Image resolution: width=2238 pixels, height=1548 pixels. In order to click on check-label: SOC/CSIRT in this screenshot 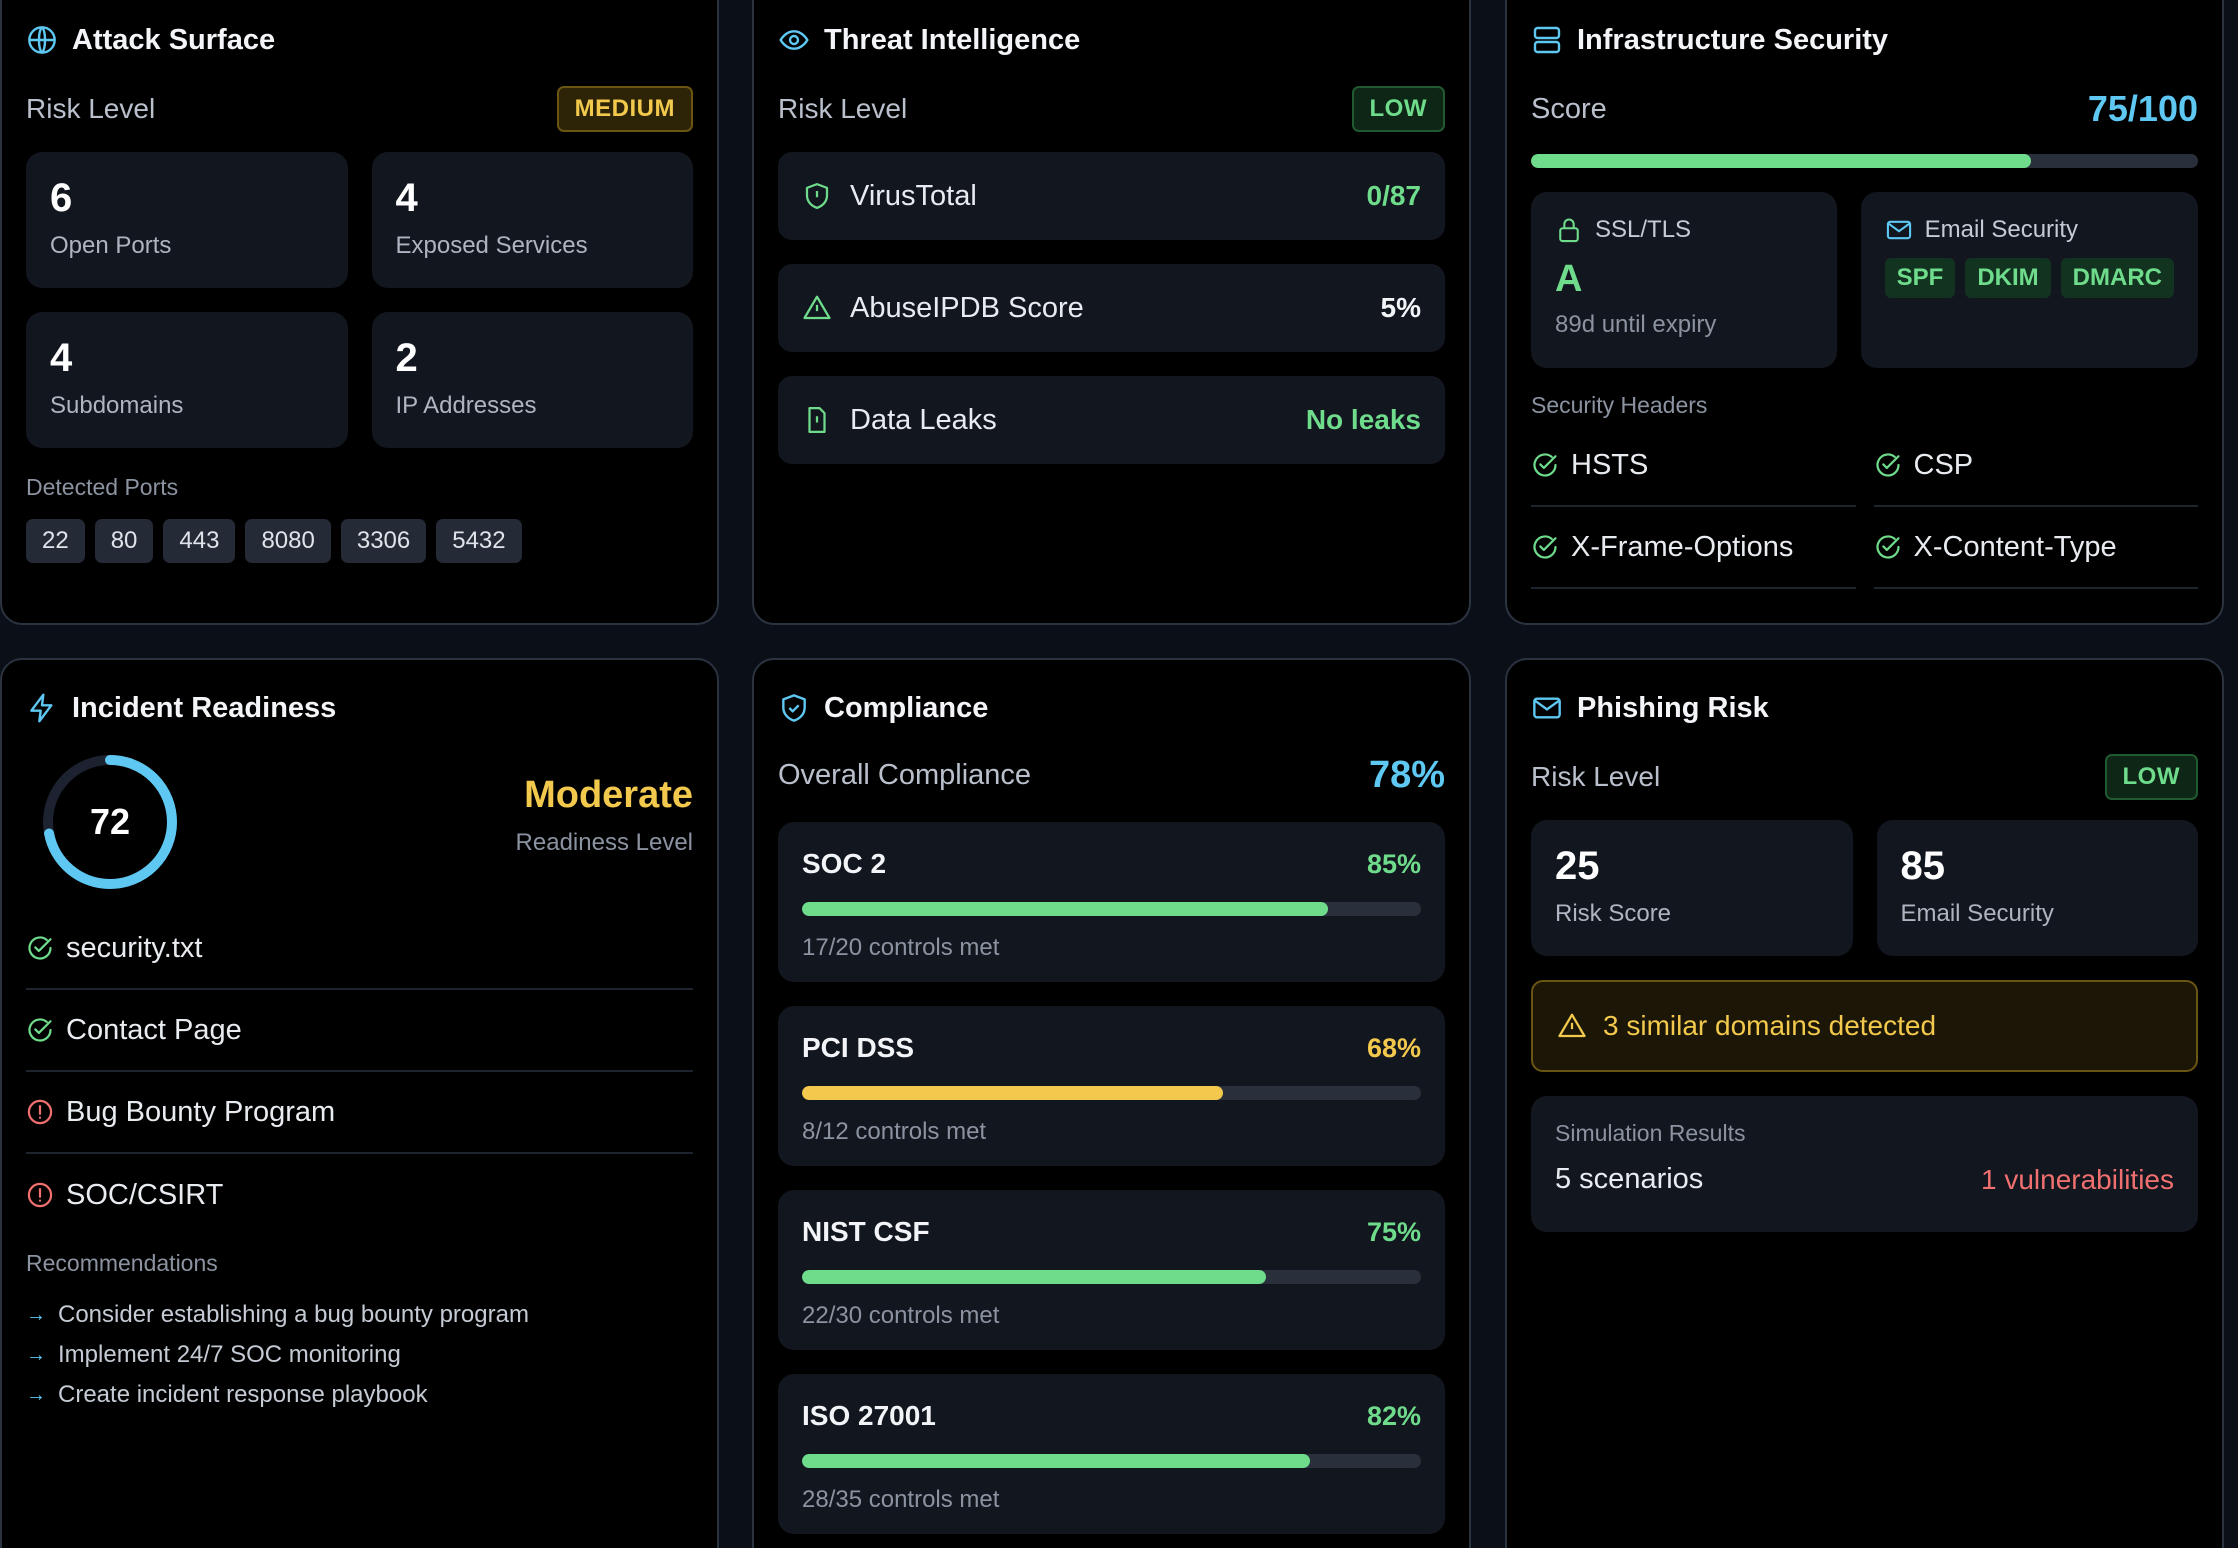, I will do `click(145, 1194)`.